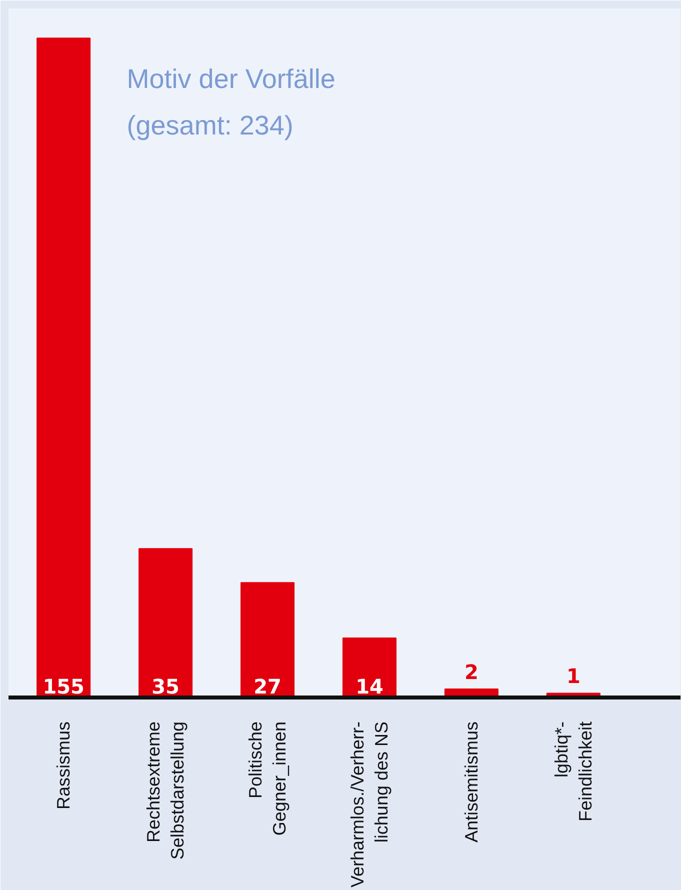 The height and width of the screenshot is (890, 681). Describe the element at coordinates (64, 766) in the screenshot. I see `x-tick-label: Rassismus` at that location.